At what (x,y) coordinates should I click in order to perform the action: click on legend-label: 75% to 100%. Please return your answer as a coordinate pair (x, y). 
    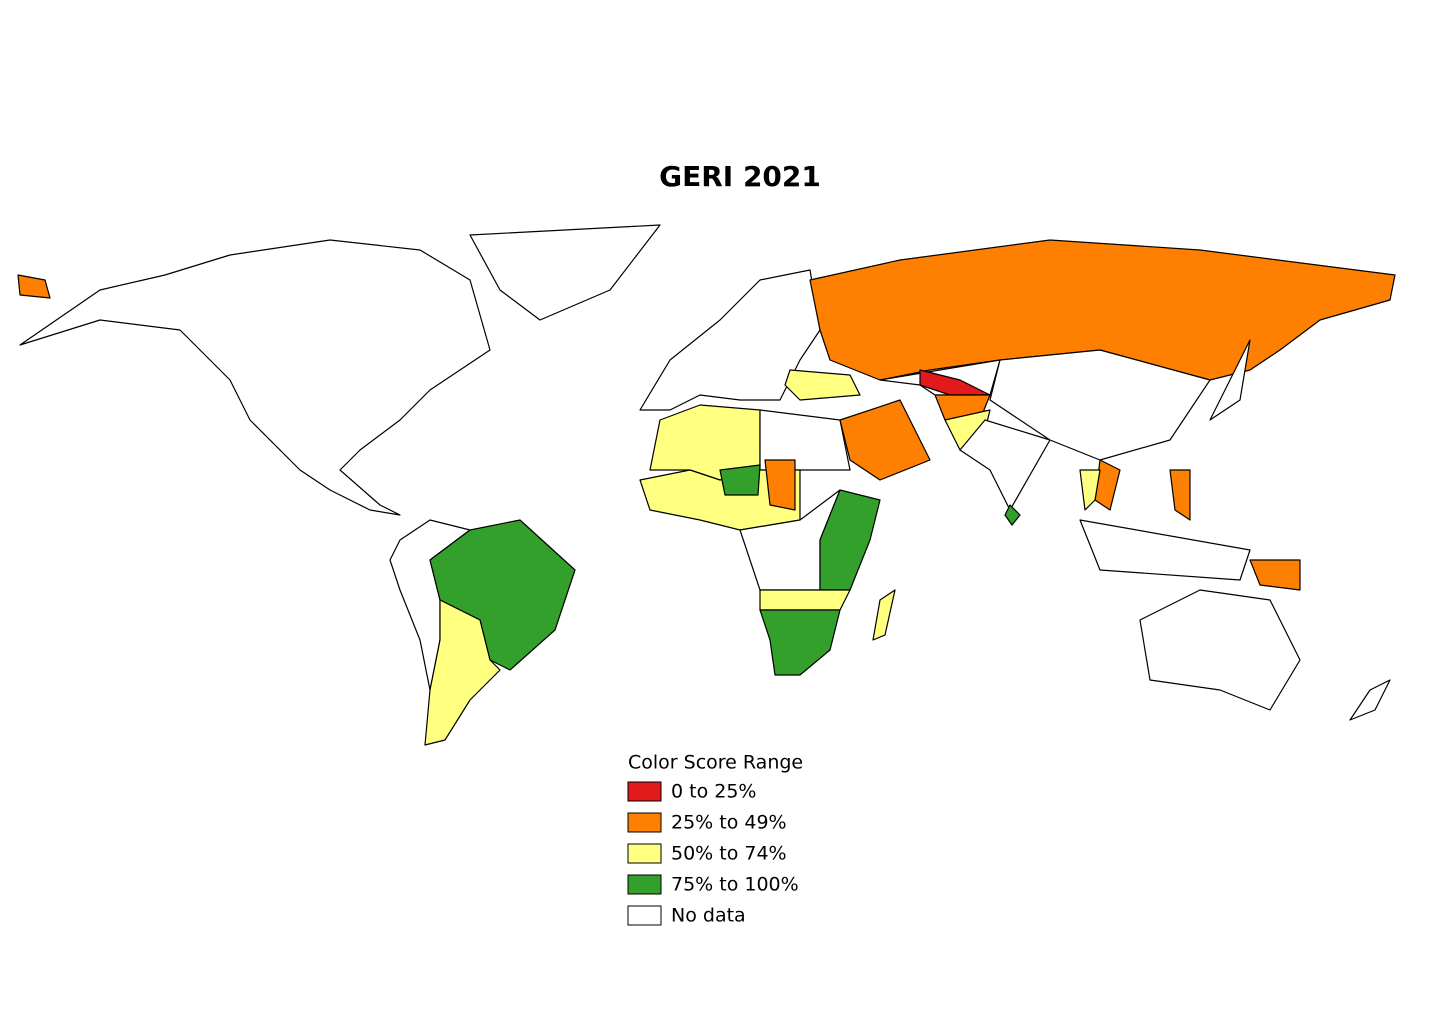
    Looking at the image, I should click on (735, 885).